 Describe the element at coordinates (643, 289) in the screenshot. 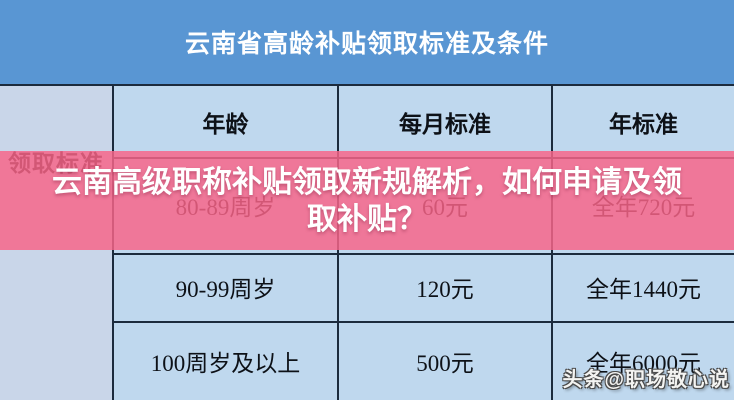

I see `cell-yearly: 全年1440元` at that location.